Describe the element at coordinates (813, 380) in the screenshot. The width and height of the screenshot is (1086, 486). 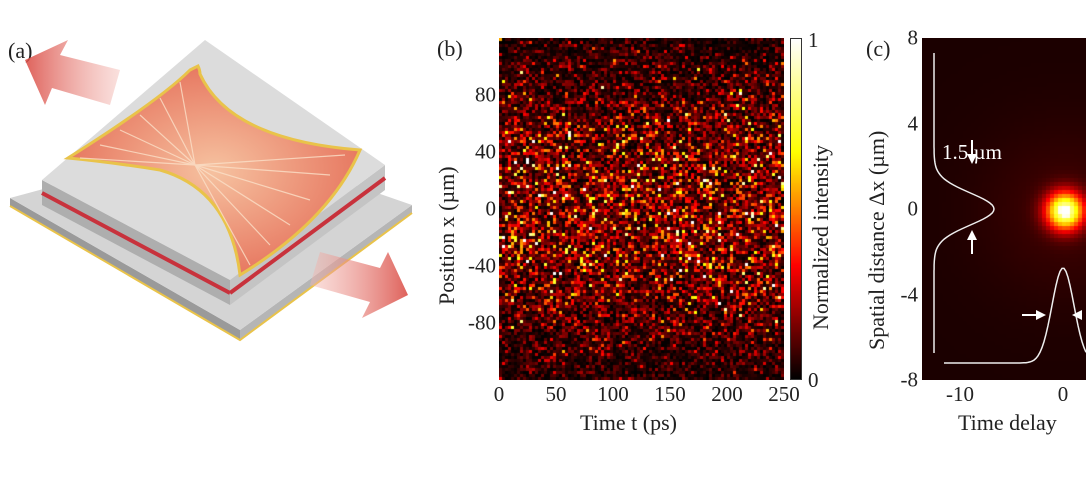
I see `colorbar-min: 0` at that location.